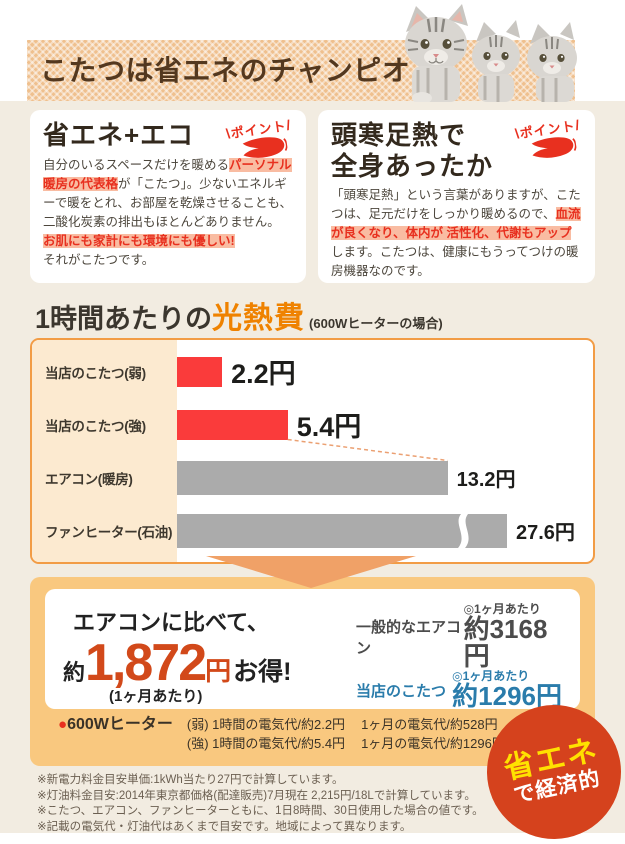  I want to click on chart-row: 当店のこたつ(弱) 2.2円, so click(312, 371).